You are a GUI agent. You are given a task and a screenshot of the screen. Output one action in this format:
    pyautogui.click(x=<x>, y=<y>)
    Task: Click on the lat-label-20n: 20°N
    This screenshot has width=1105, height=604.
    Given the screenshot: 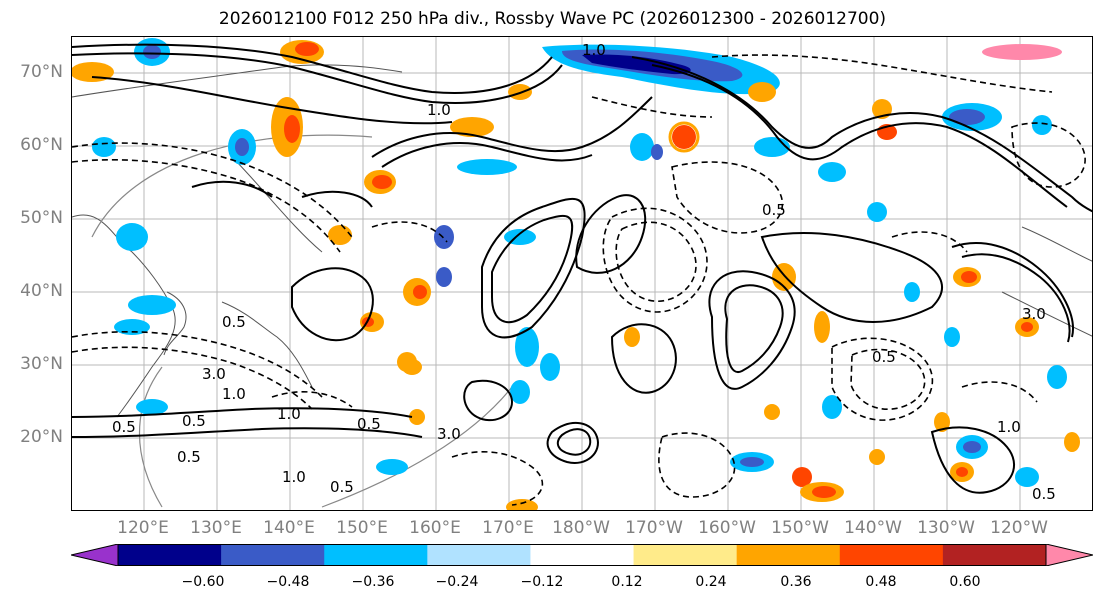 What is the action you would take?
    pyautogui.click(x=41, y=437)
    